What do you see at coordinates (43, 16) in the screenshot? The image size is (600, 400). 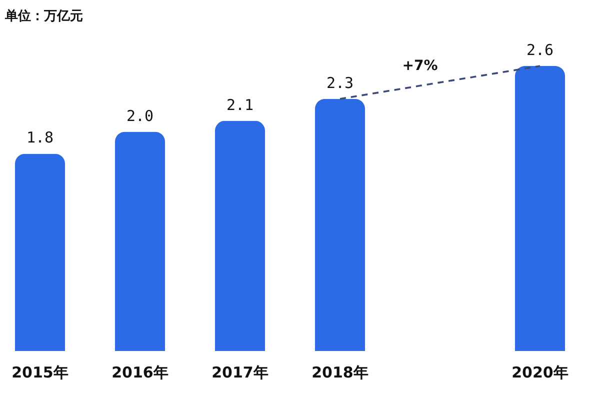 I see `chart-subtitle: 单位：万亿元` at bounding box center [43, 16].